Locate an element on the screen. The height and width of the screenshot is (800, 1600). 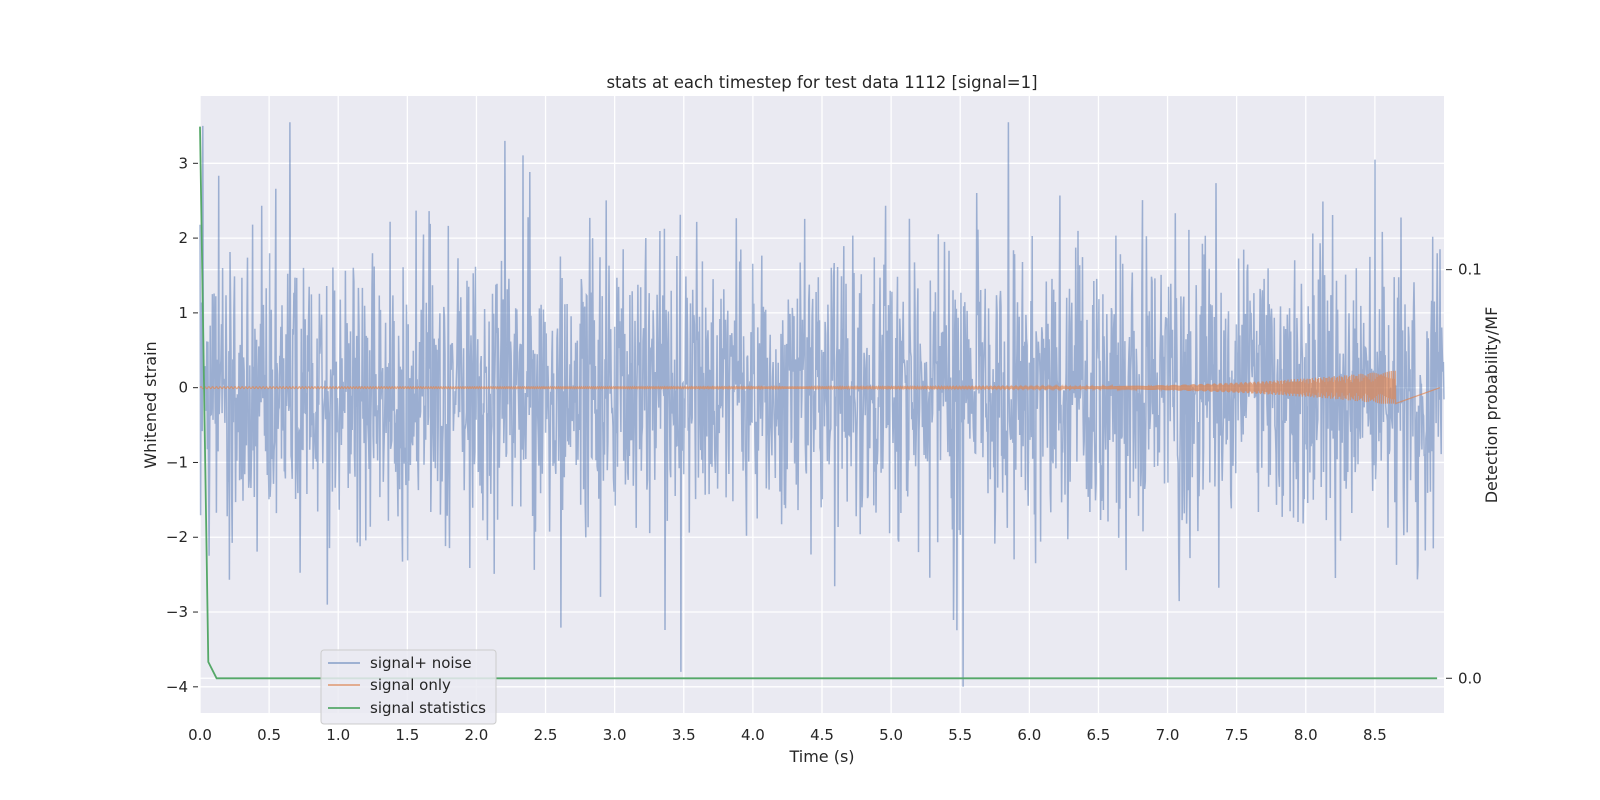
x-tick-label: 3.0 is located at coordinates (615, 735).